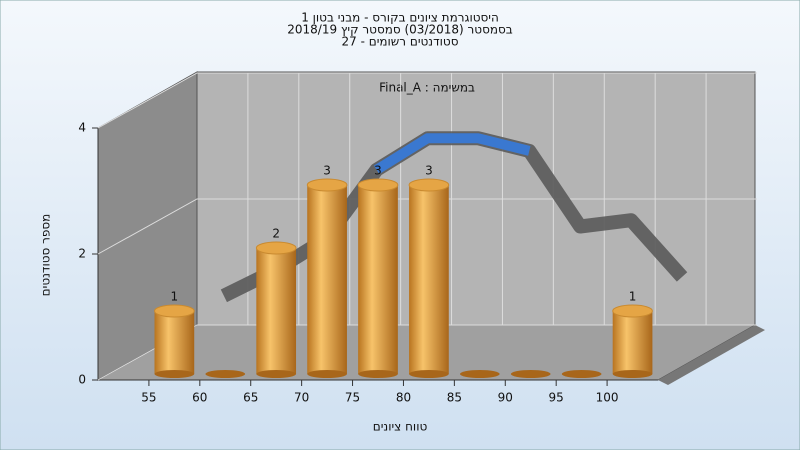  What do you see at coordinates (452, 154) in the screenshot?
I see `curve-highlight` at bounding box center [452, 154].